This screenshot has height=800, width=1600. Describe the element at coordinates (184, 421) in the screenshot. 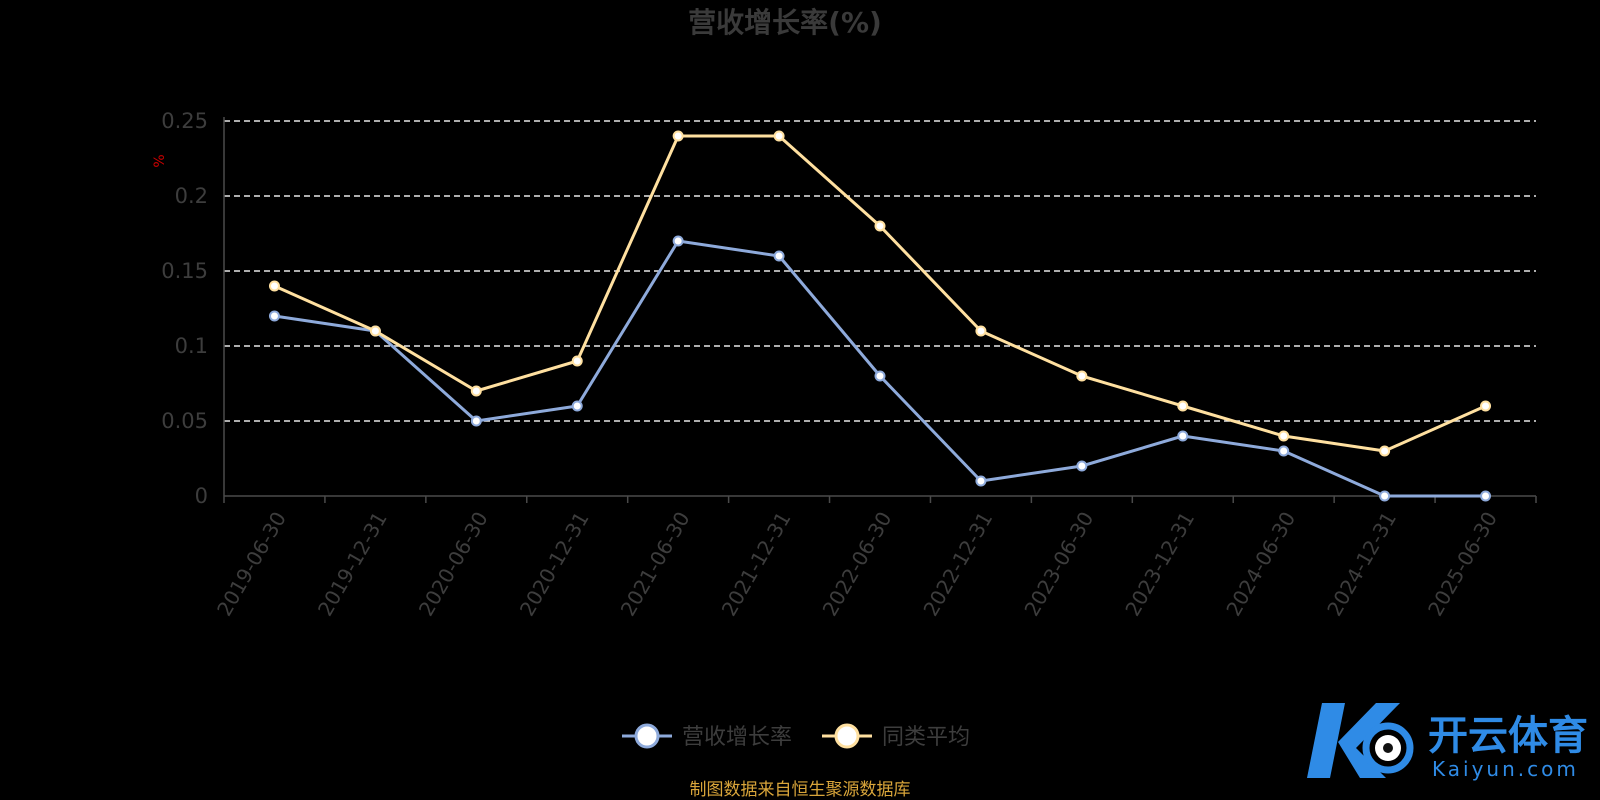

I see `y-tick-label: 0.05` at that location.